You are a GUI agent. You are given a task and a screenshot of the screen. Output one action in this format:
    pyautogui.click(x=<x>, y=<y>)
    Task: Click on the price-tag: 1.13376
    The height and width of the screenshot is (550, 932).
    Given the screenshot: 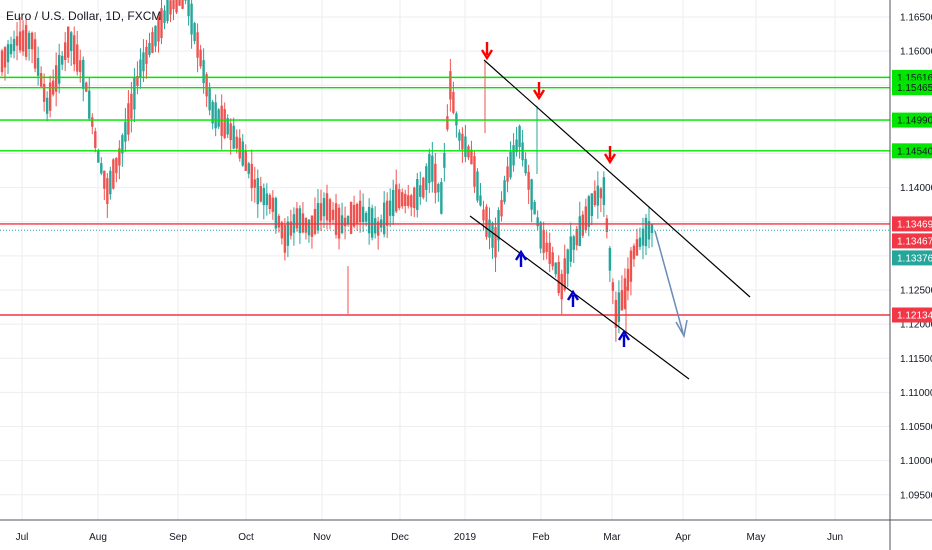 What is the action you would take?
    pyautogui.click(x=912, y=258)
    